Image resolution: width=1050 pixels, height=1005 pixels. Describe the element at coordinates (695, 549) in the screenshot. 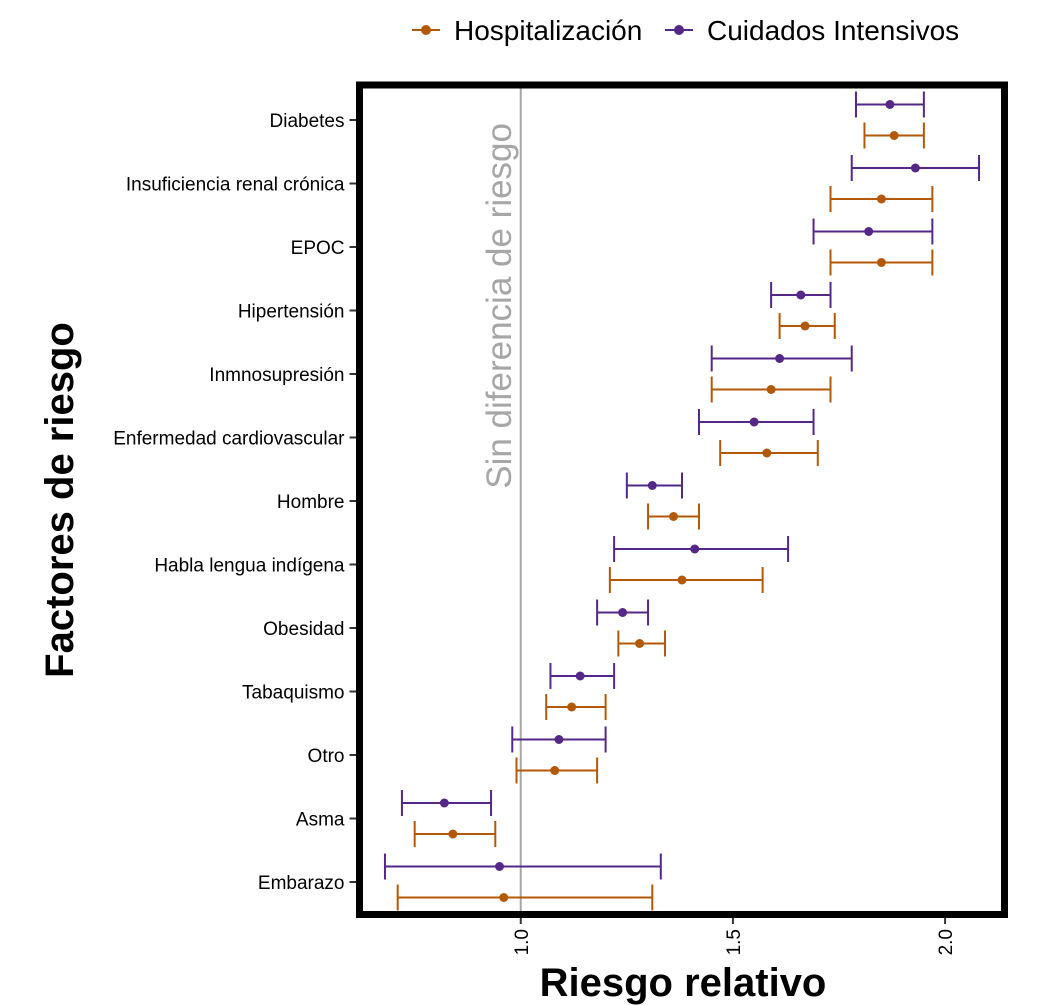

I see `point-cuidados-intensivos-habla-lengua-indigena` at that location.